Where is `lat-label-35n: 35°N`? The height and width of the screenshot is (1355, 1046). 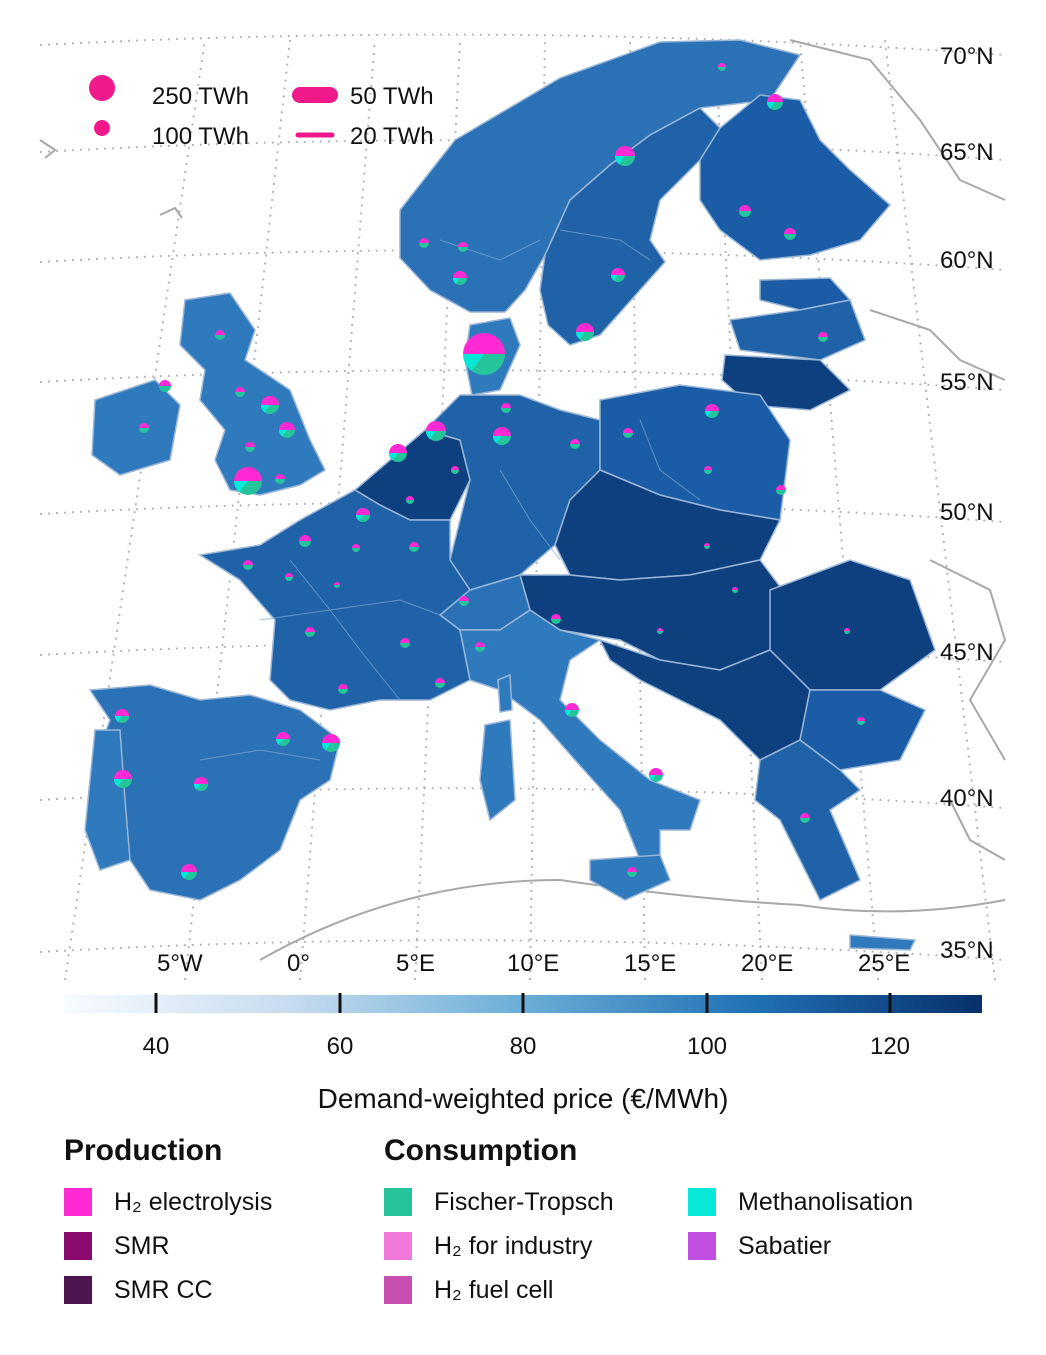
lat-label-35n: 35°N is located at coordinates (967, 950).